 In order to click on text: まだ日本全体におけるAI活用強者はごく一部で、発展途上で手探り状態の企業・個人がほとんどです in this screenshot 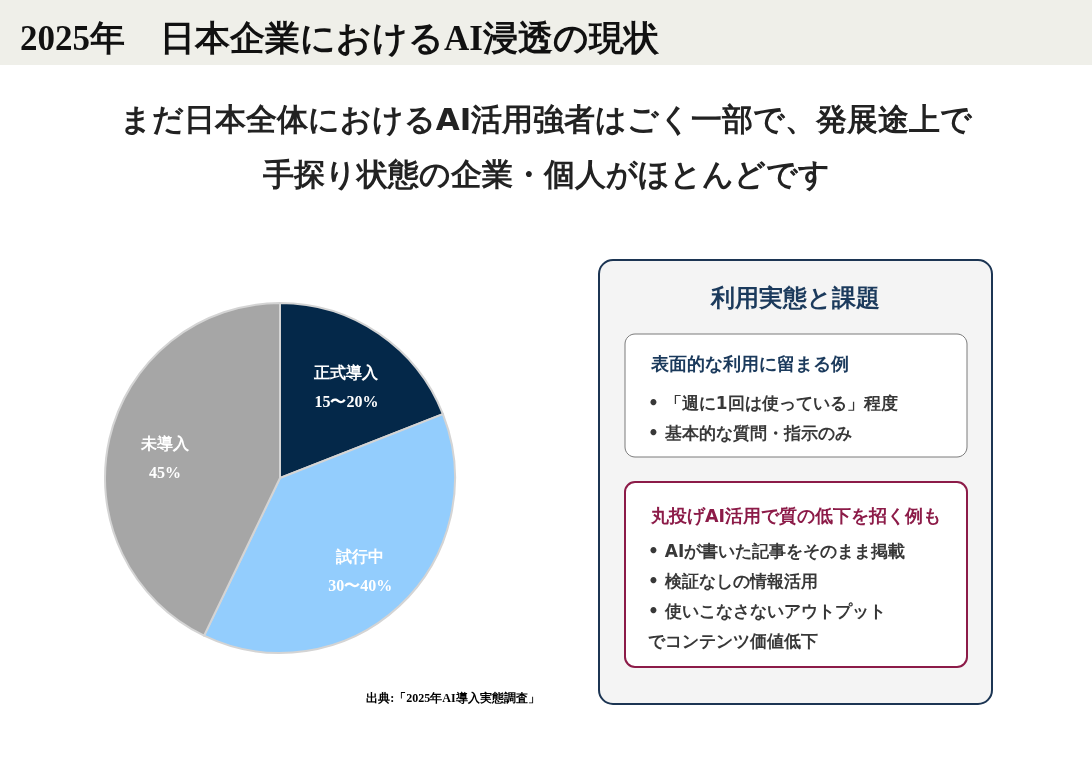, I will do `click(546, 146)`.